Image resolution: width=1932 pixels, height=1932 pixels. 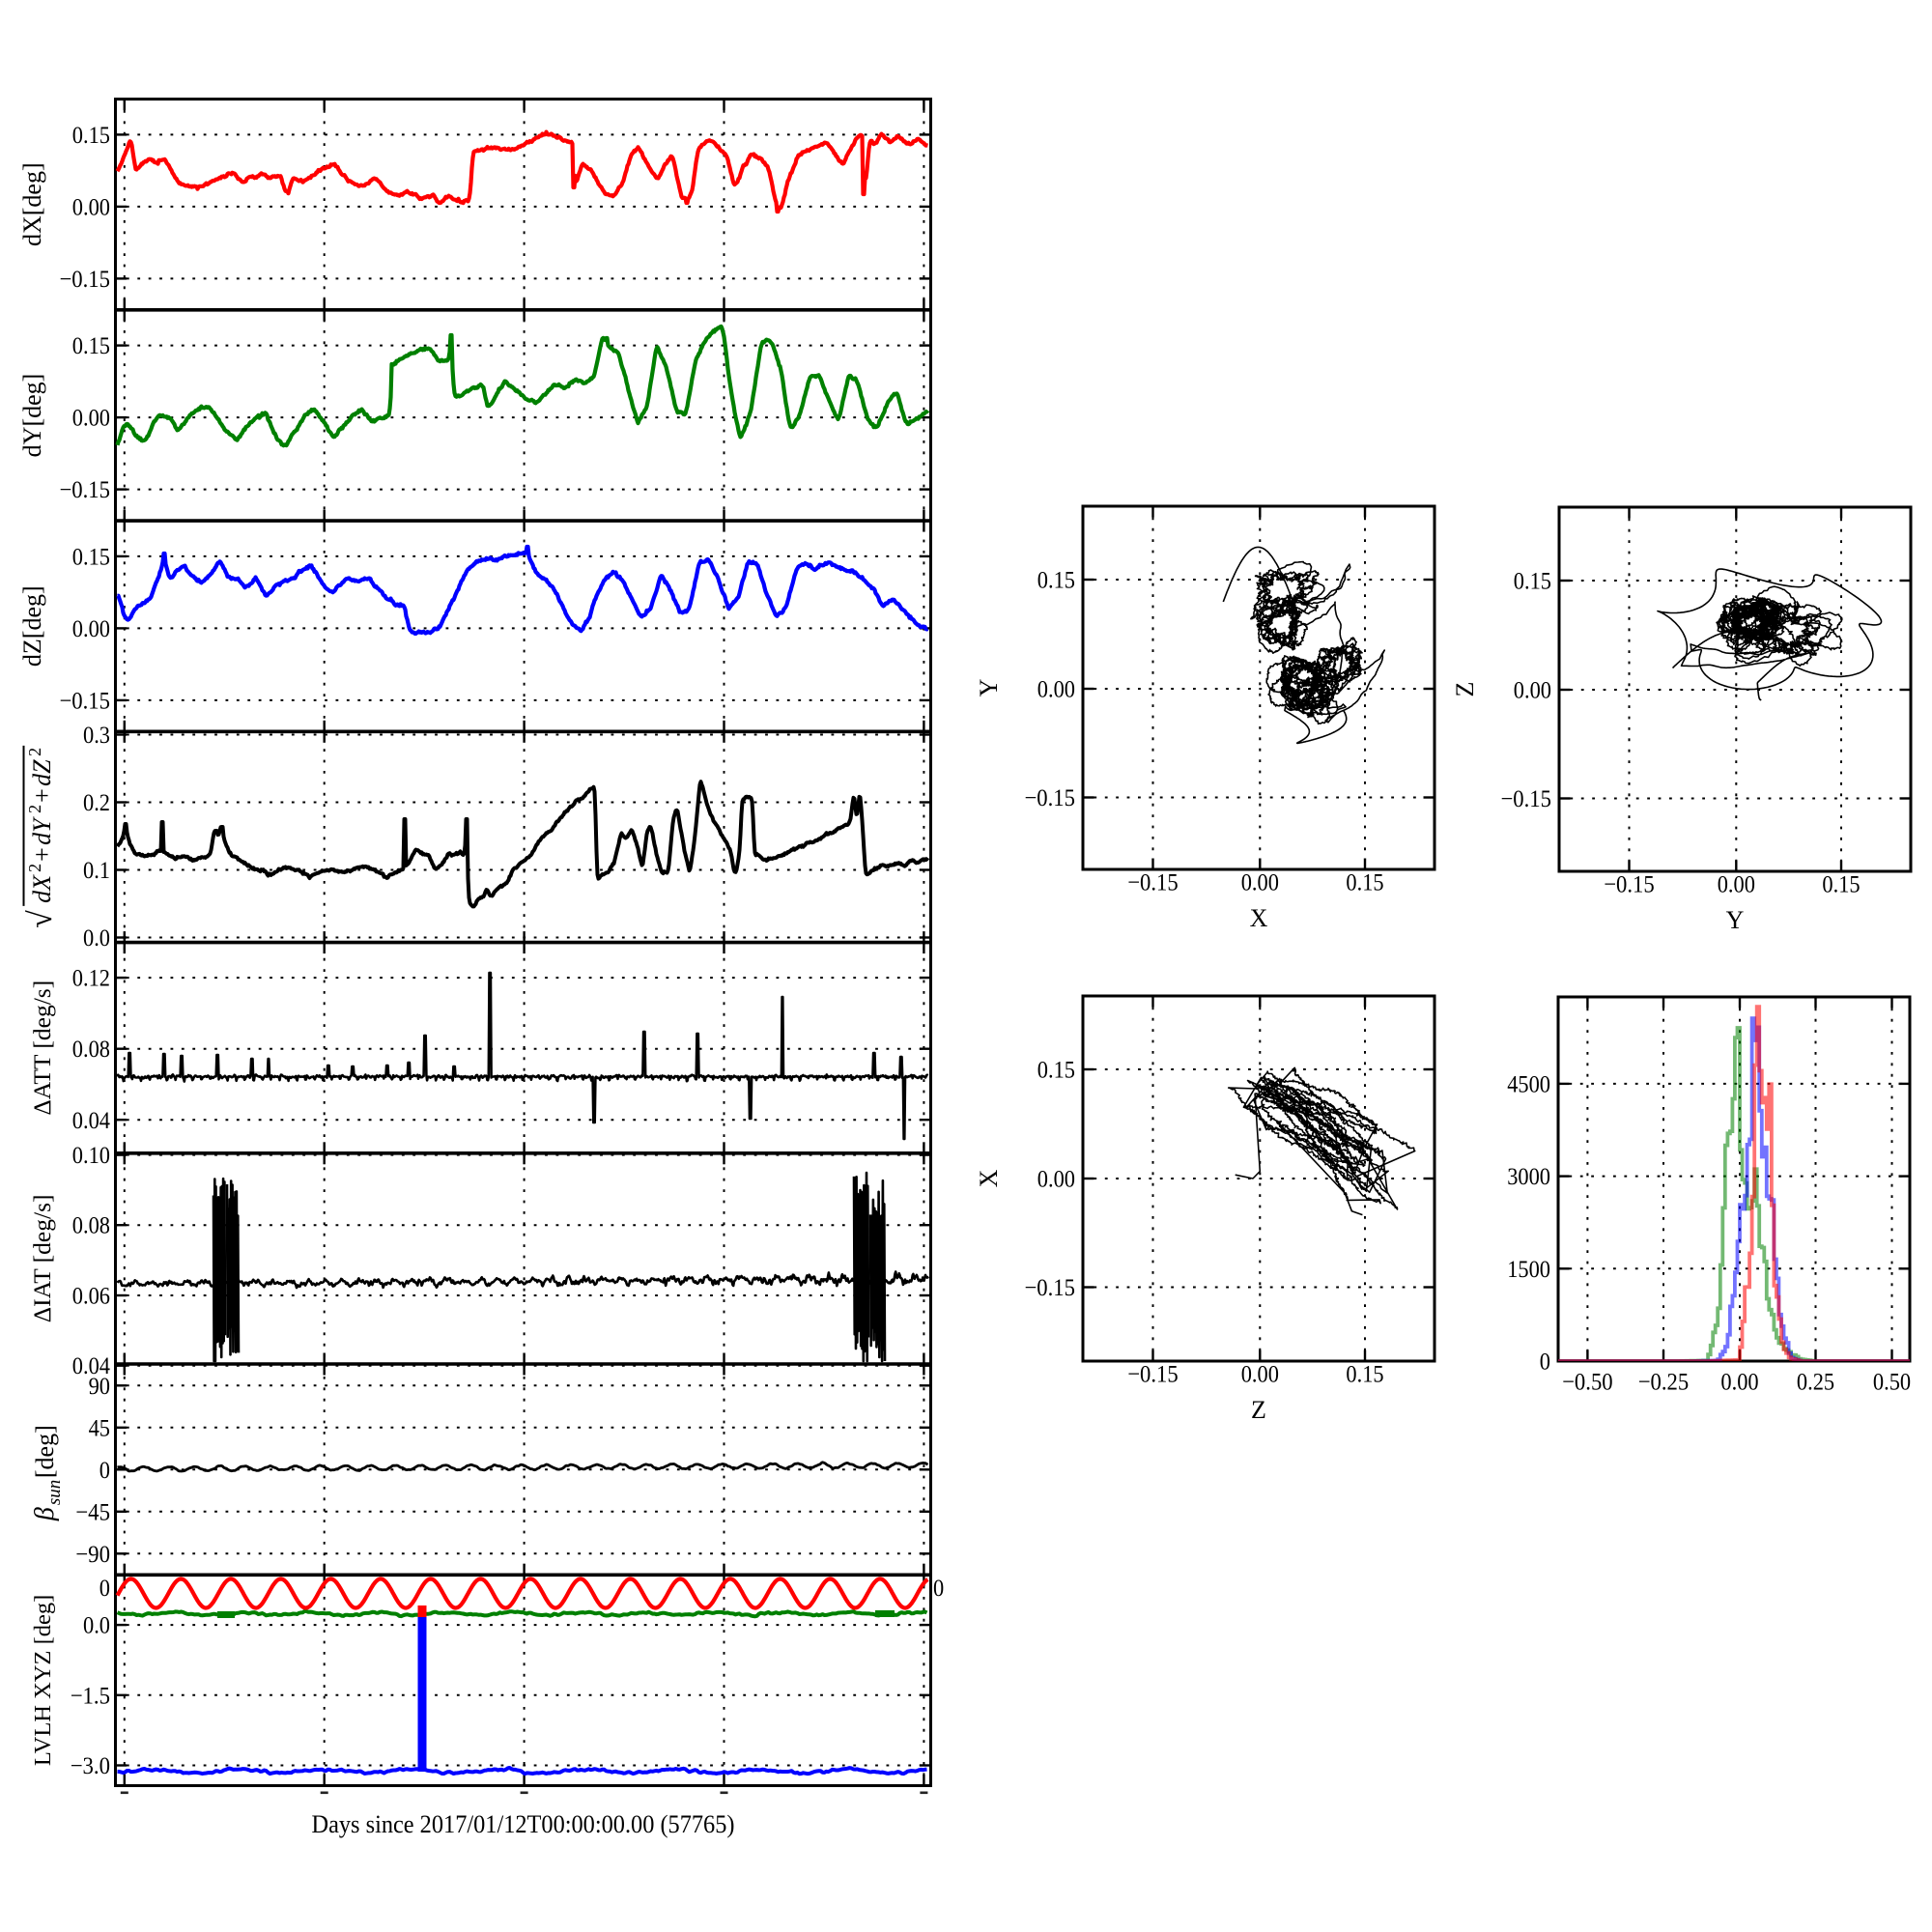 What do you see at coordinates (1664, 1383) in the screenshot?
I see `svg-text: −0.25` at bounding box center [1664, 1383].